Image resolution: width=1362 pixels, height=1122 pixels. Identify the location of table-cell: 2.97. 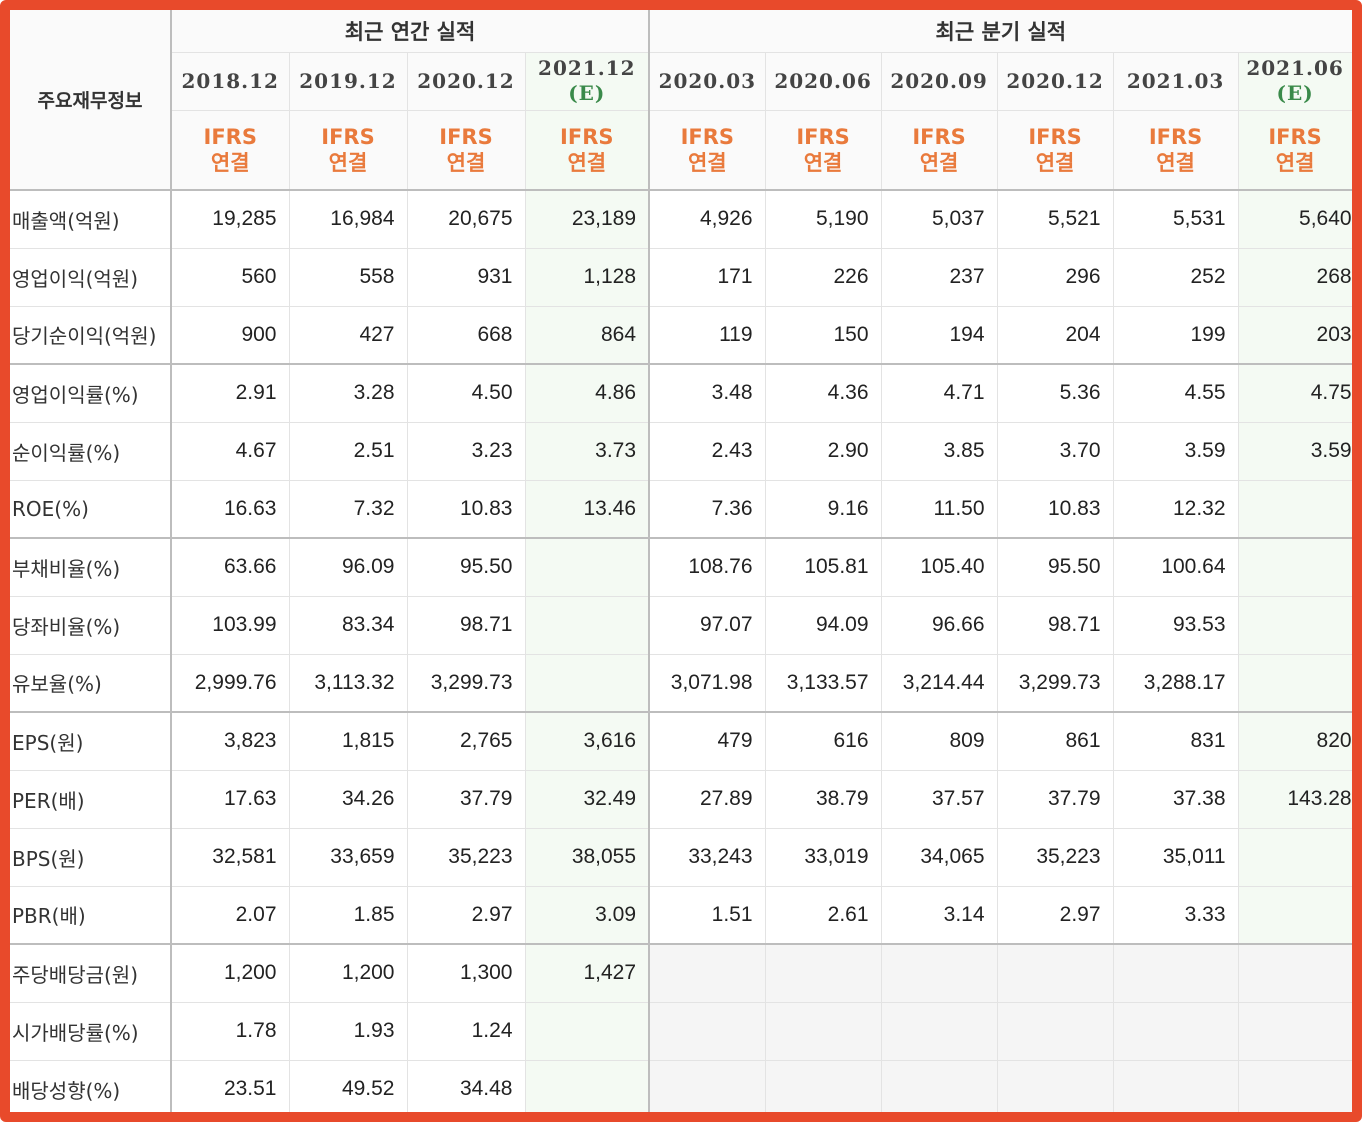
(1055, 915).